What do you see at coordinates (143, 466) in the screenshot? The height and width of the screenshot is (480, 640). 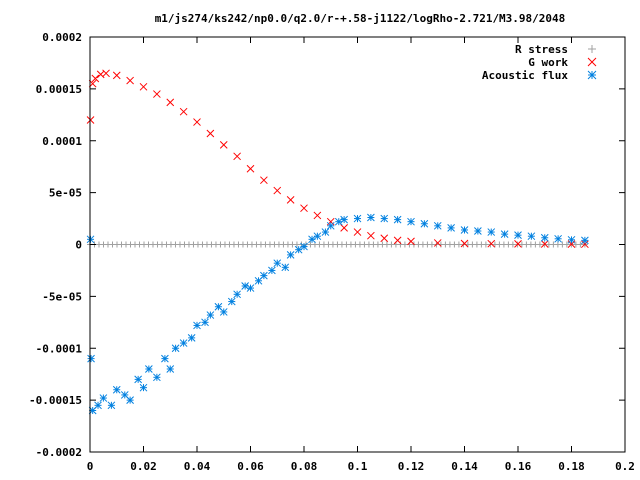 I see `x-tick-label: 0.02` at bounding box center [143, 466].